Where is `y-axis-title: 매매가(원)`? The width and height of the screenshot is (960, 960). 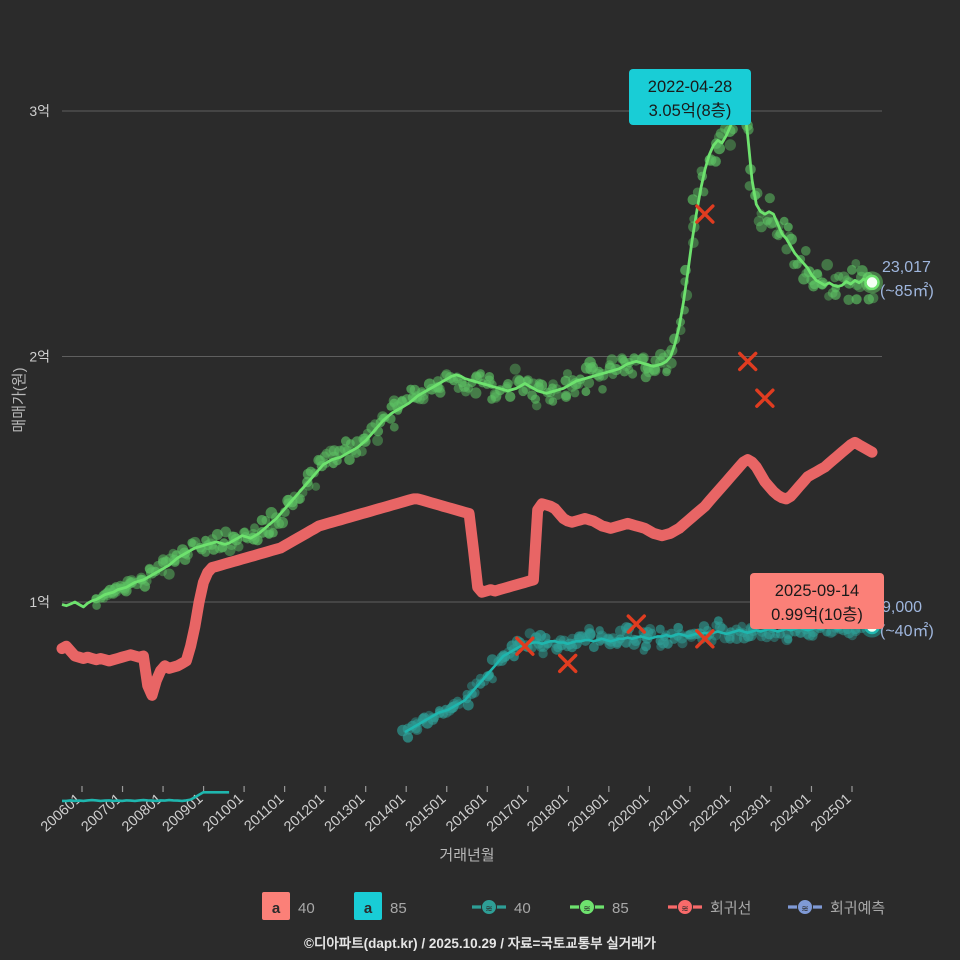
y-axis-title: 매매가(원) is located at coordinates (19, 399).